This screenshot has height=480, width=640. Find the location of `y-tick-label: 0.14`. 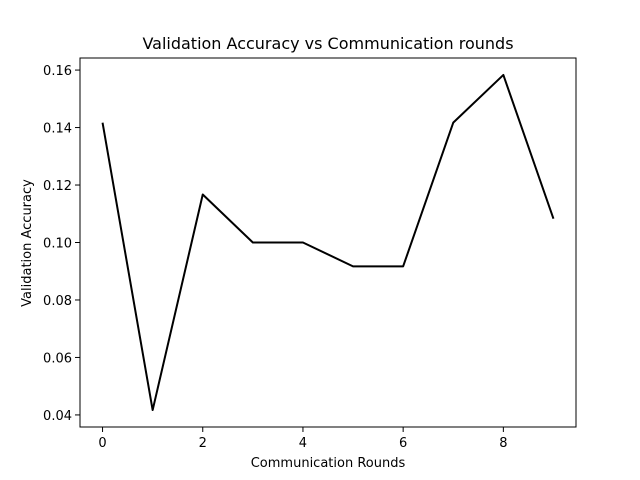

y-tick-label: 0.14 is located at coordinates (57, 129).